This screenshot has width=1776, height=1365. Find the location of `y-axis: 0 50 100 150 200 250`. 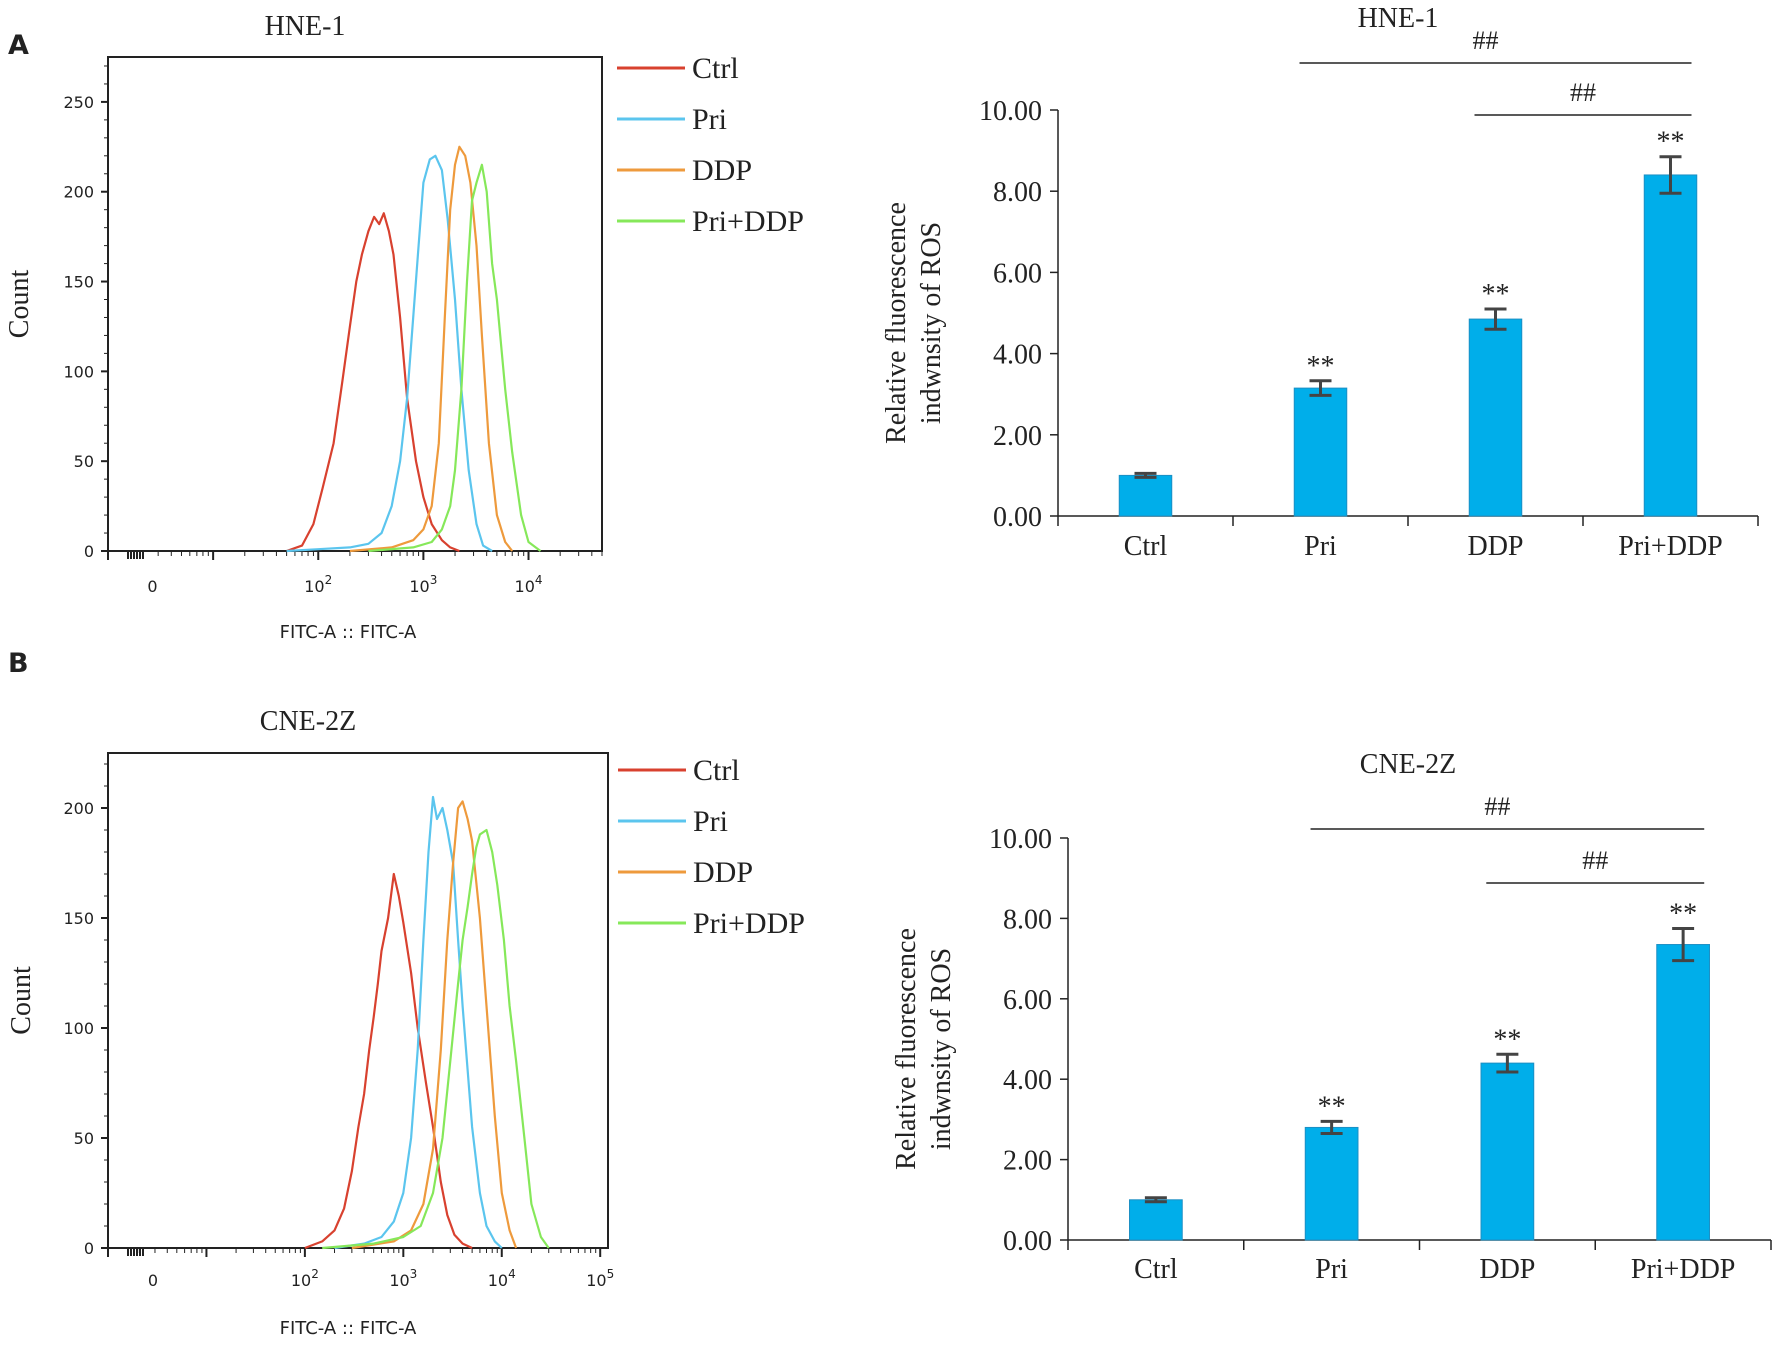

y-axis: 0 50 100 150 200 250 is located at coordinates (85, 313).